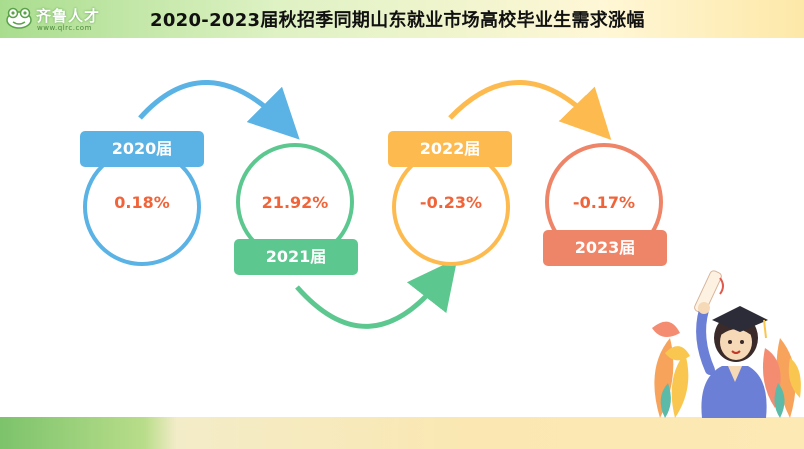 This screenshot has height=449, width=804. What do you see at coordinates (604, 202) in the screenshot?
I see `value-2023: -0.17%` at bounding box center [604, 202].